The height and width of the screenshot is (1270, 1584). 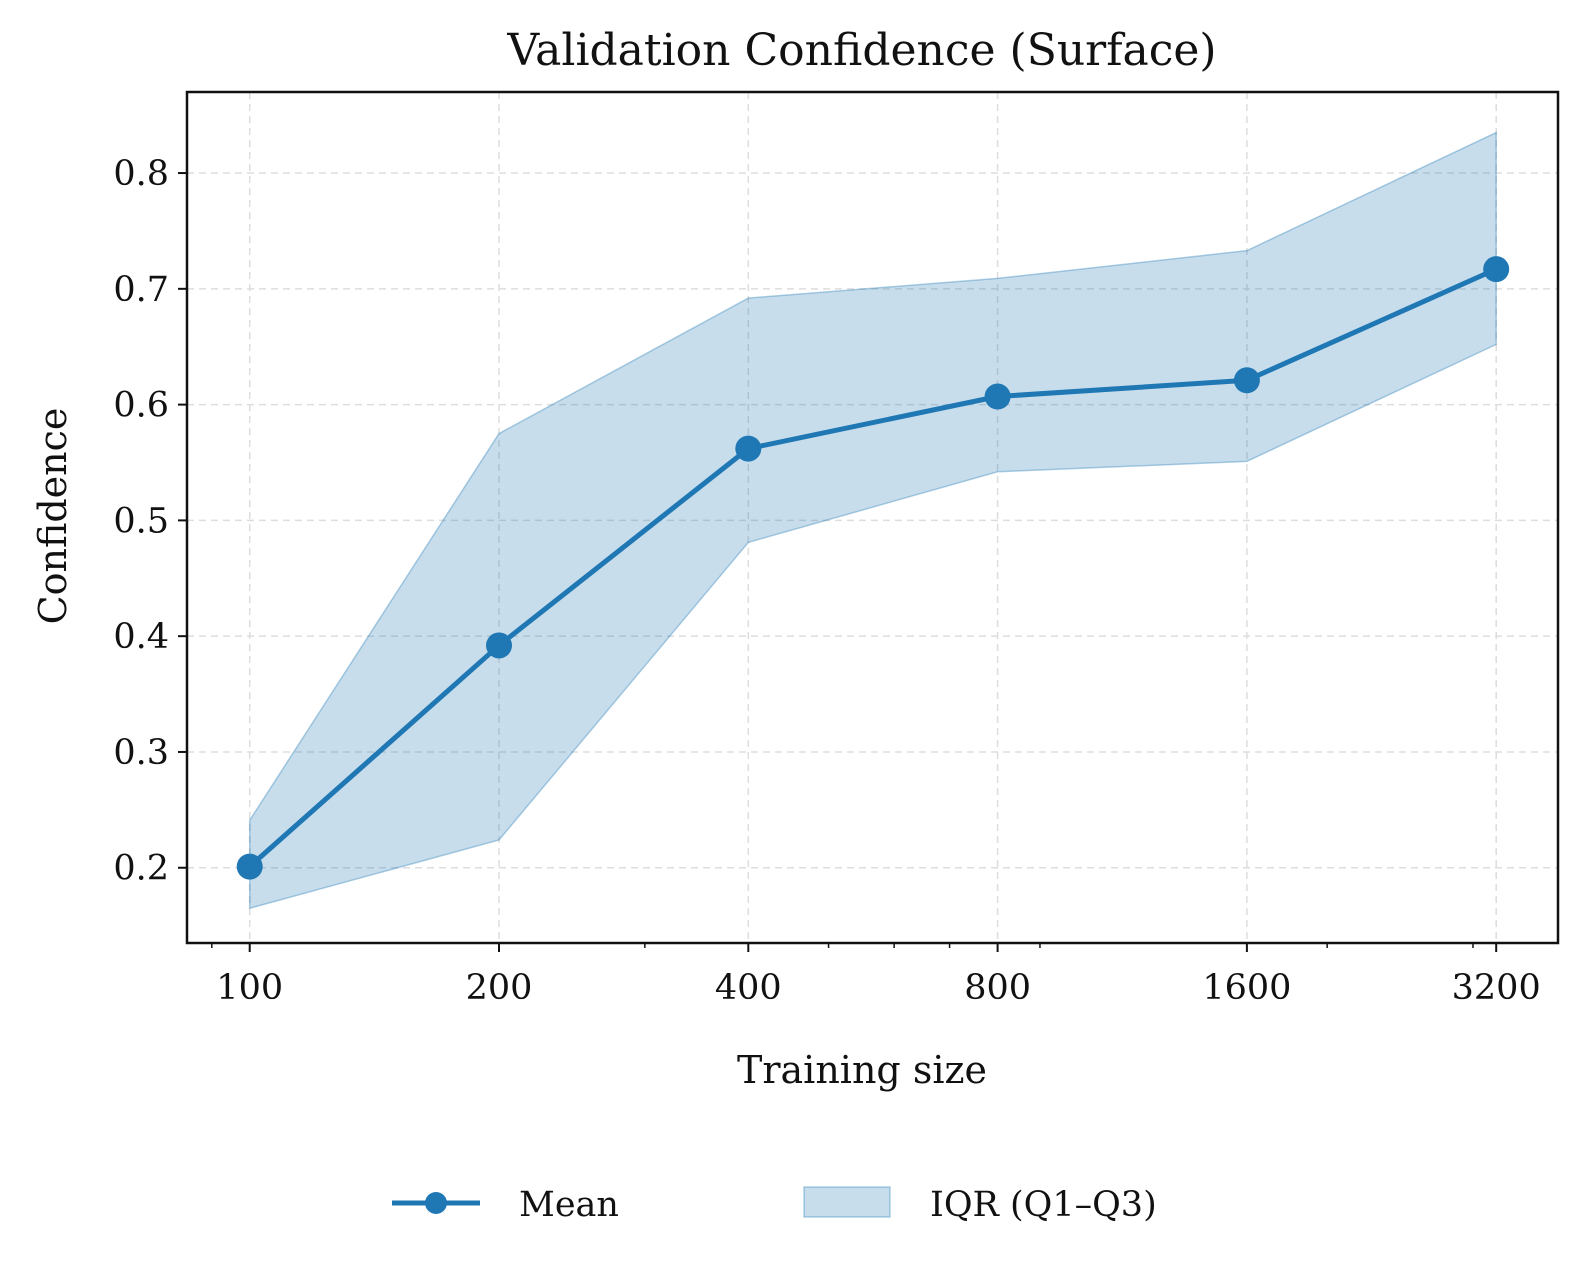 I want to click on chart-title: Validation Confidence (Surface), so click(x=861, y=50).